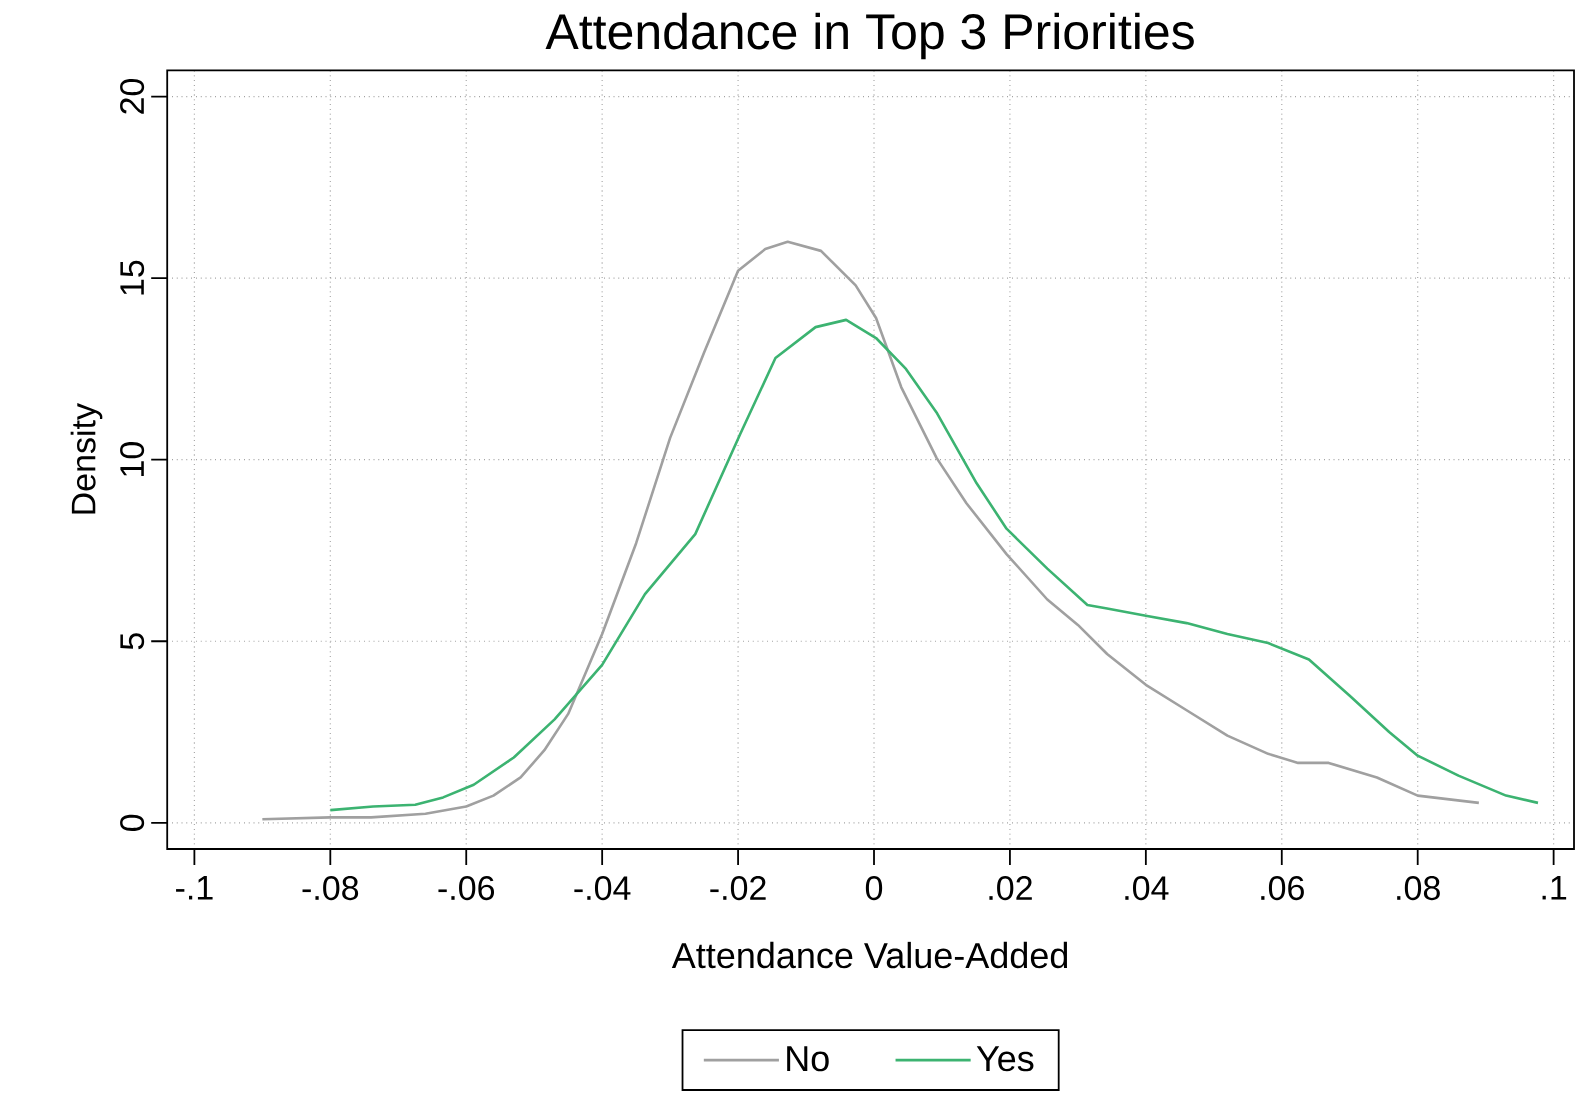  What do you see at coordinates (1418, 888) in the screenshot?
I see `x-tick-label: .08` at bounding box center [1418, 888].